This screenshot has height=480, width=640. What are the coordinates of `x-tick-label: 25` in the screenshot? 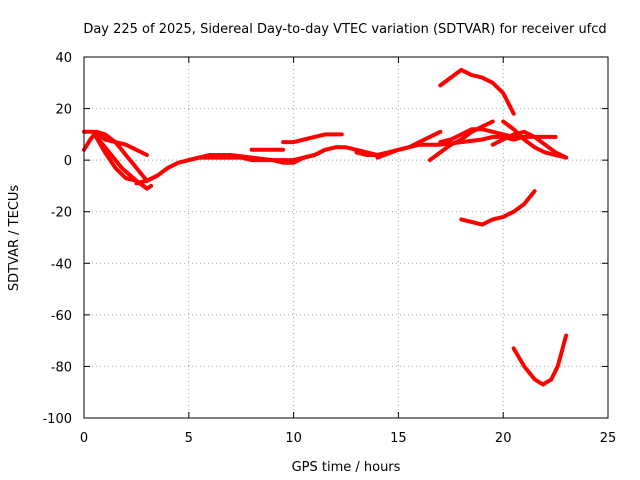 It's located at (608, 438).